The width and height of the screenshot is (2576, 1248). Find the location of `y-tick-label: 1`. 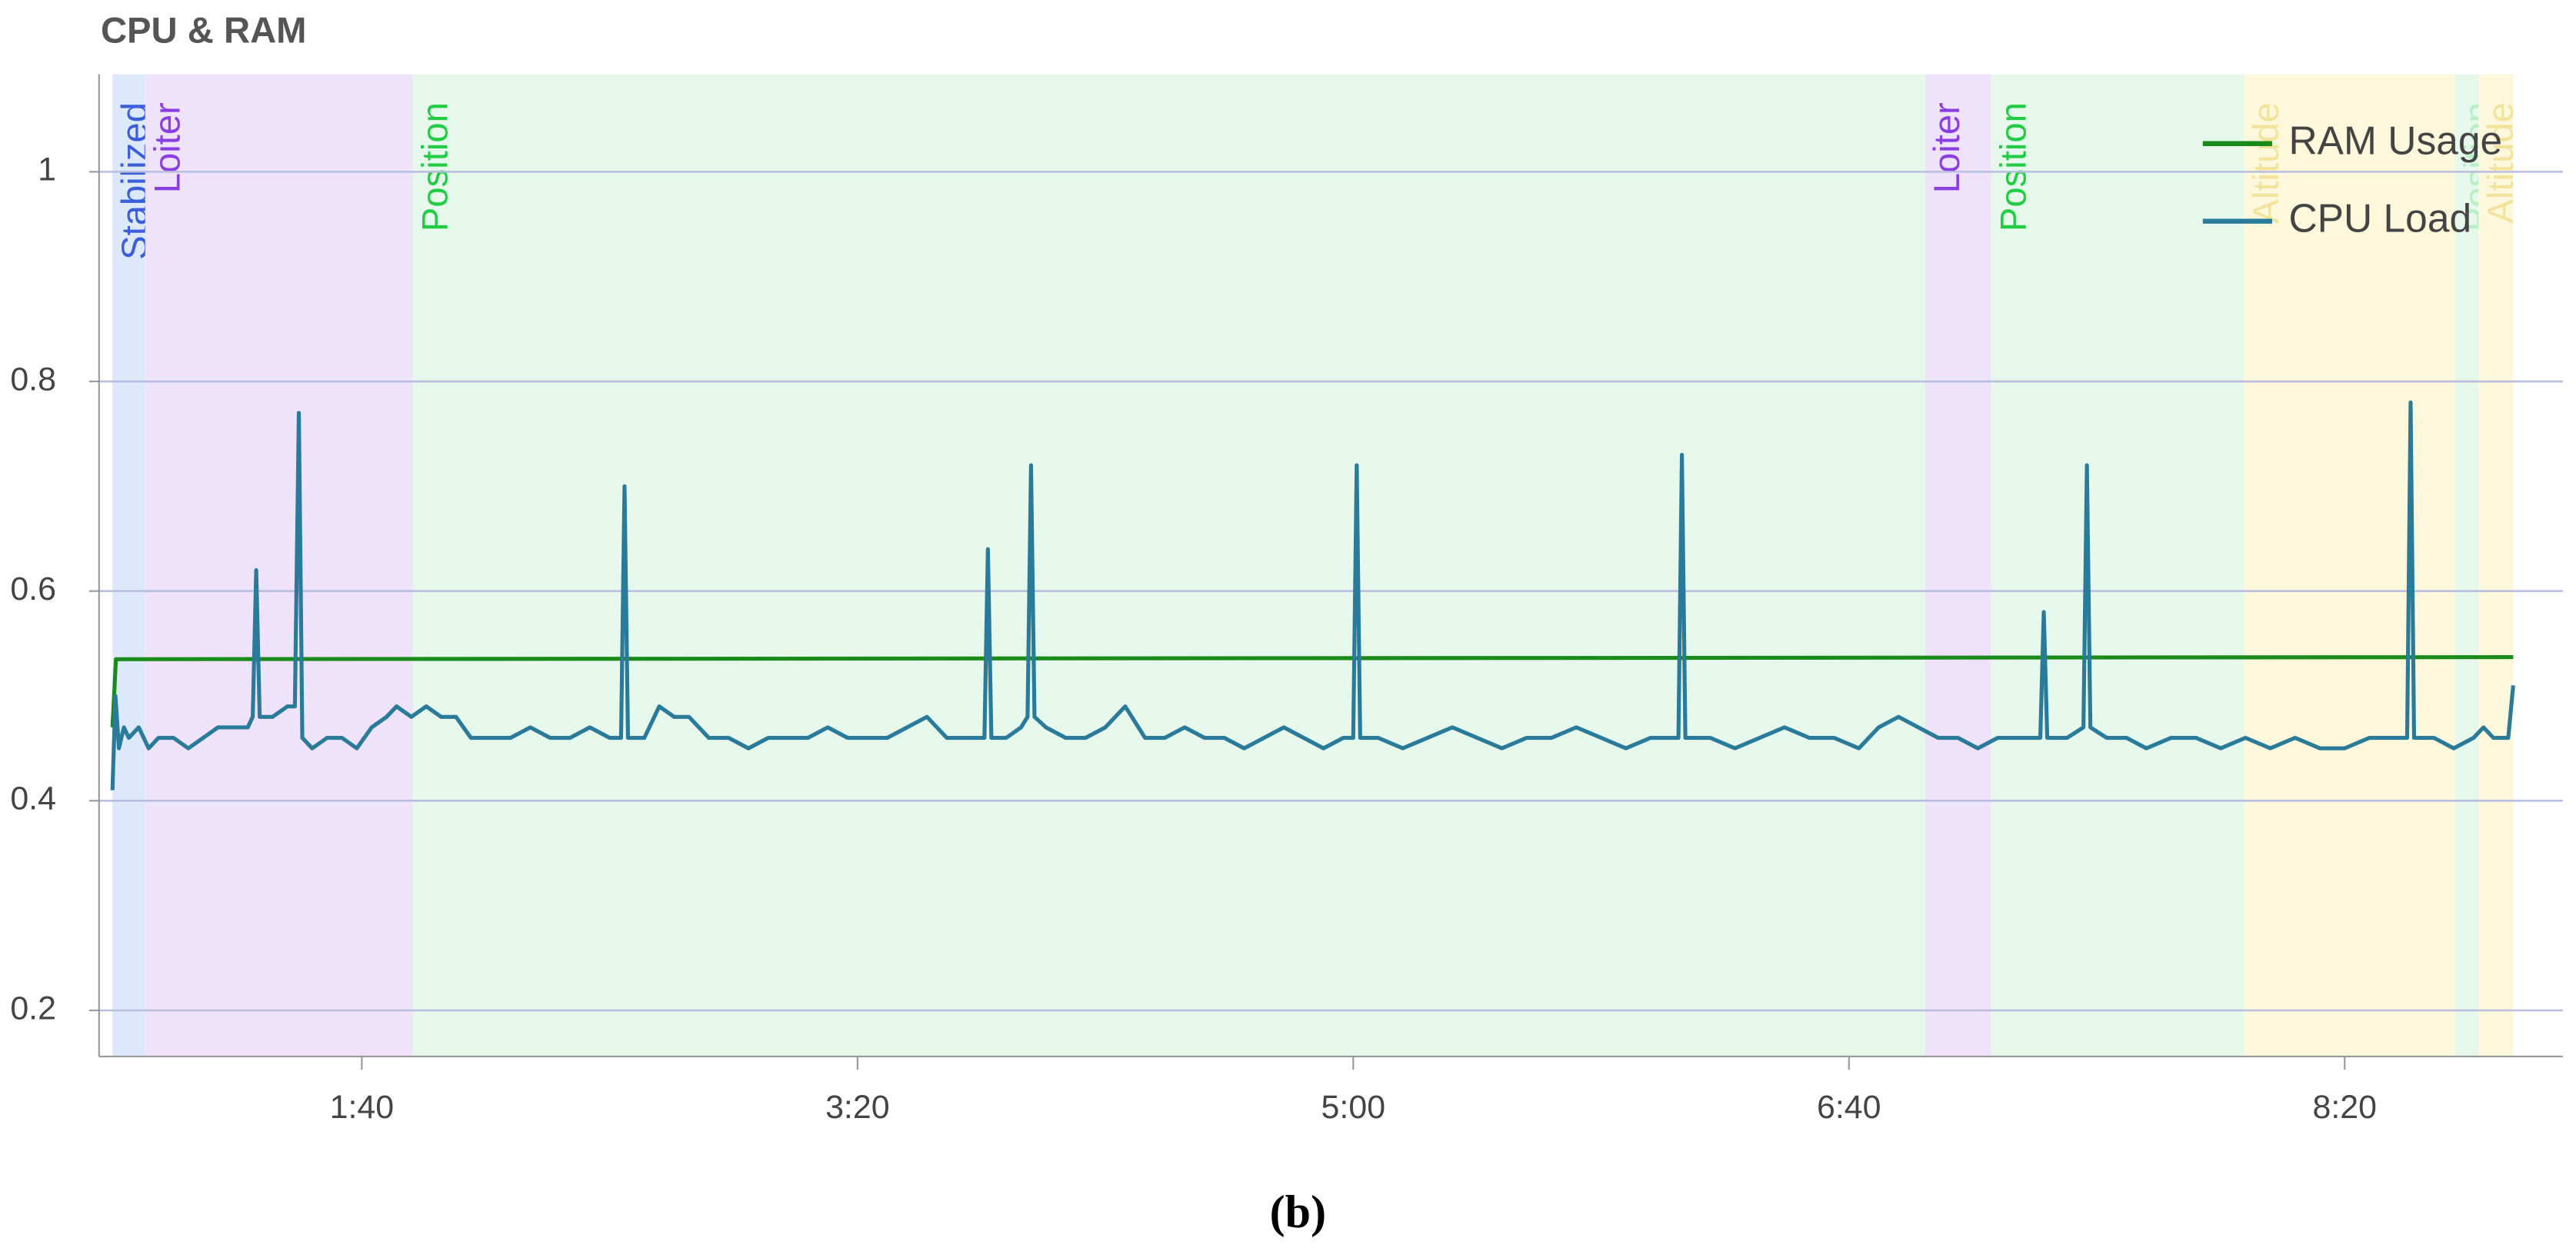

y-tick-label: 1 is located at coordinates (47, 169).